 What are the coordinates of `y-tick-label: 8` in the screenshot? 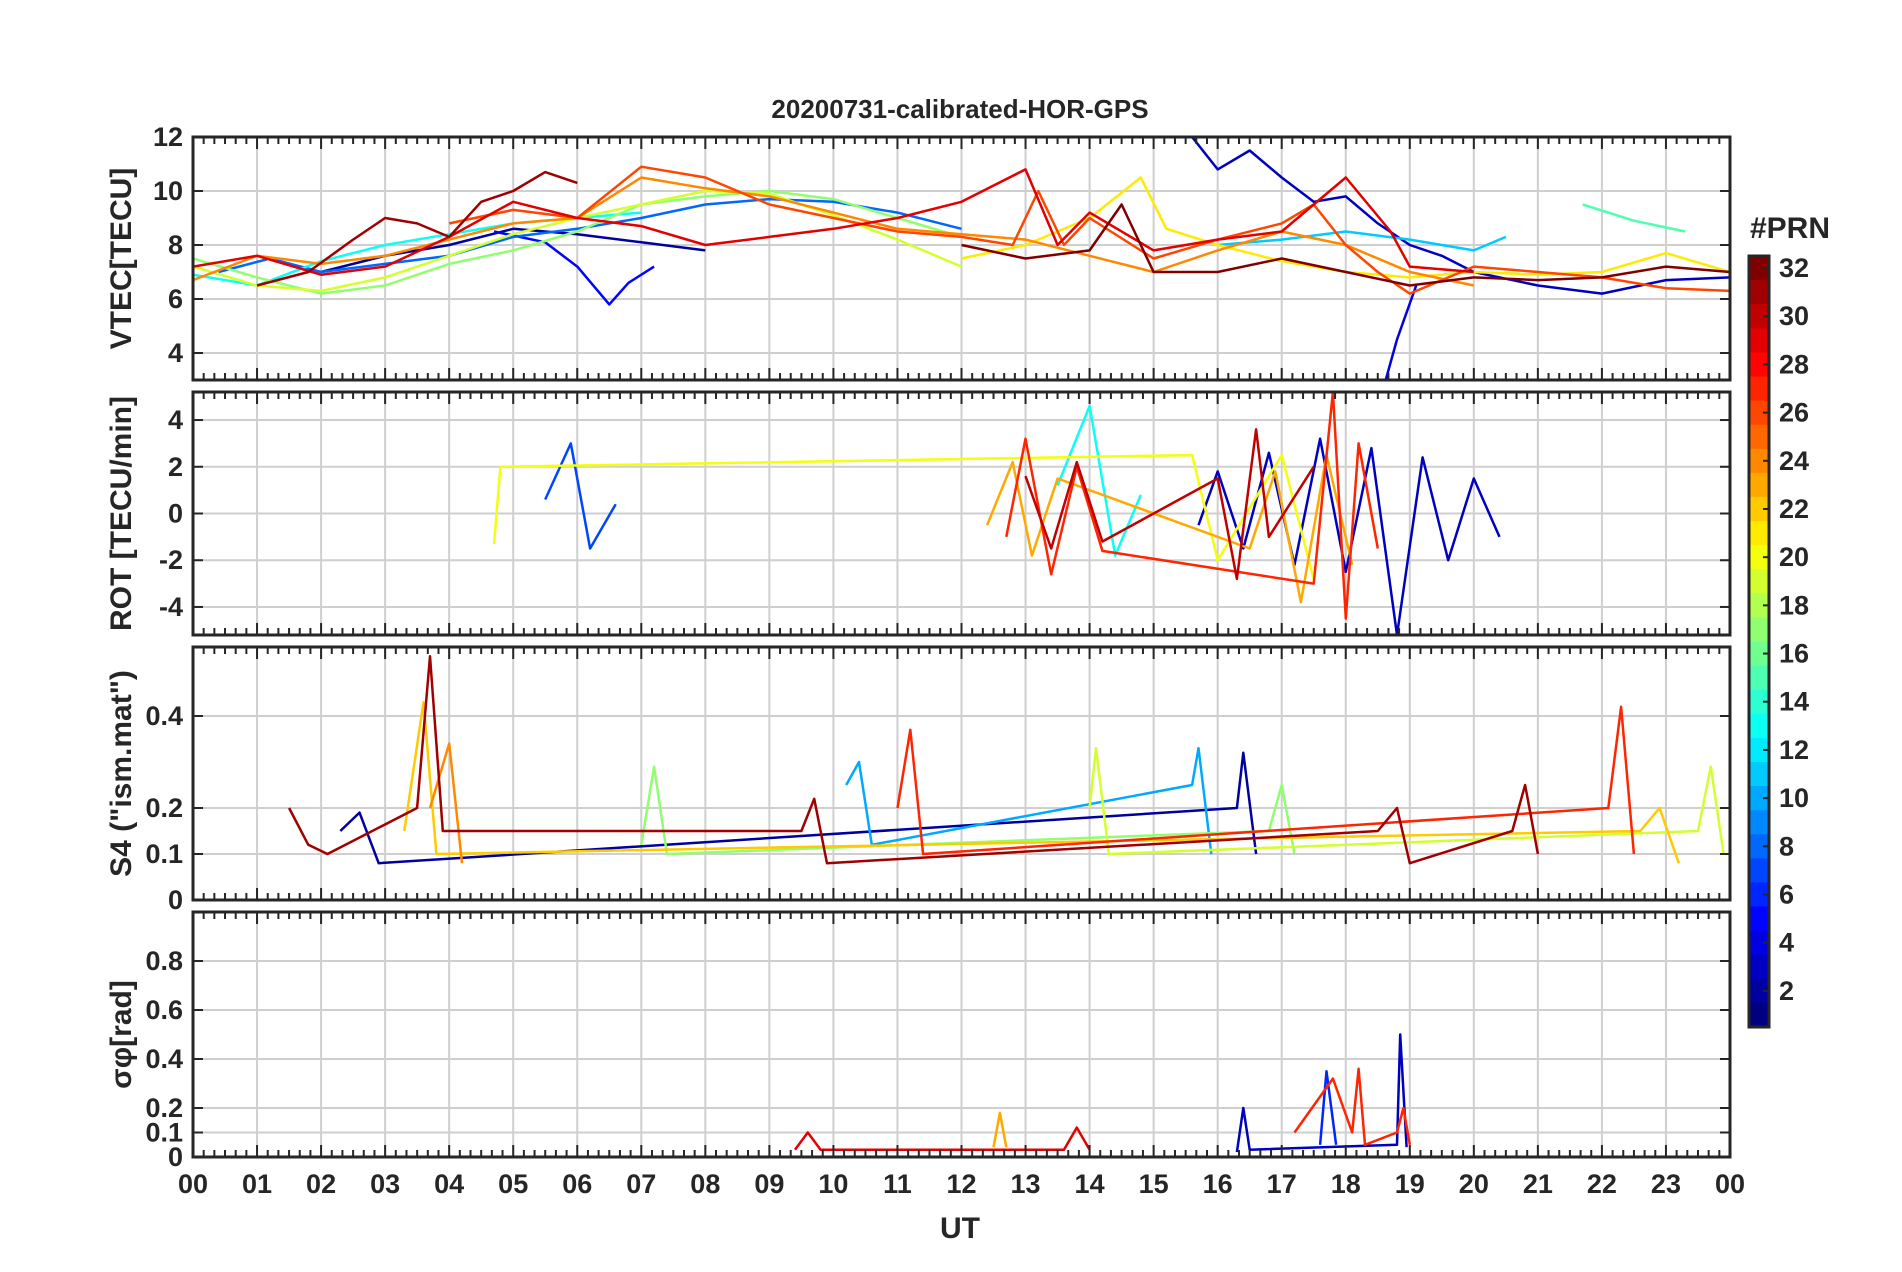 It's located at (175, 245).